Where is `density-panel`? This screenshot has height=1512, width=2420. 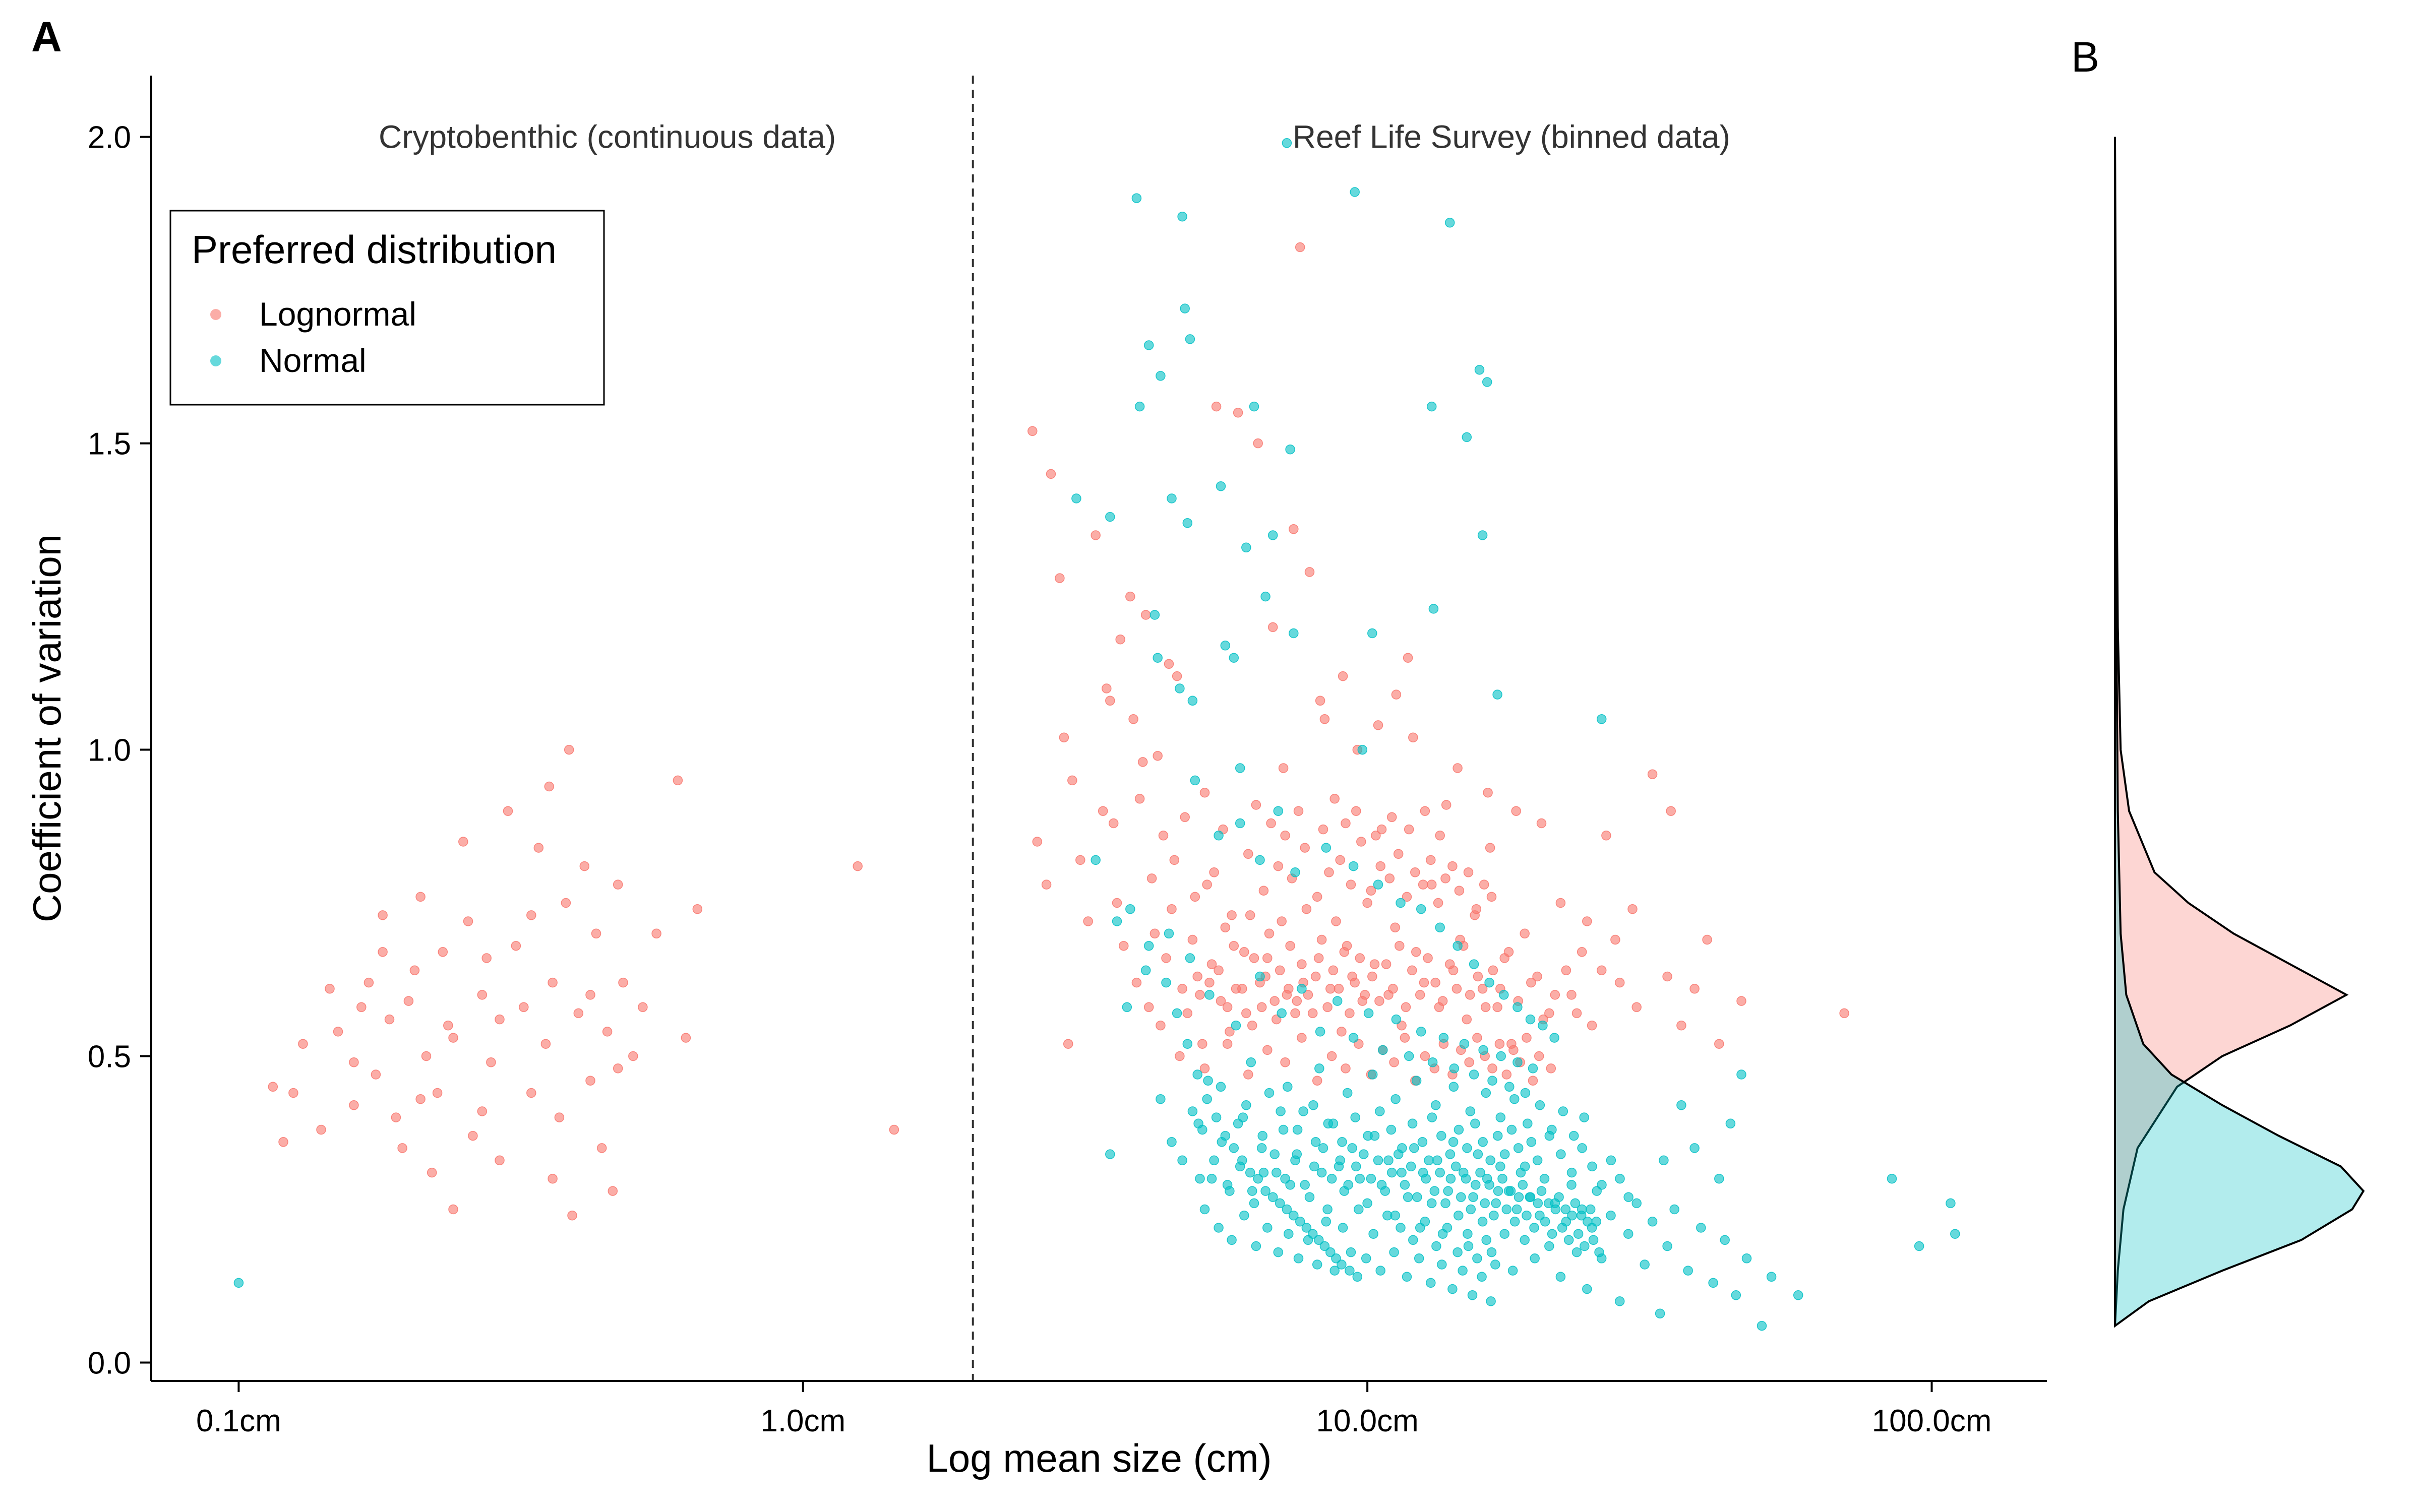 density-panel is located at coordinates (2239, 732).